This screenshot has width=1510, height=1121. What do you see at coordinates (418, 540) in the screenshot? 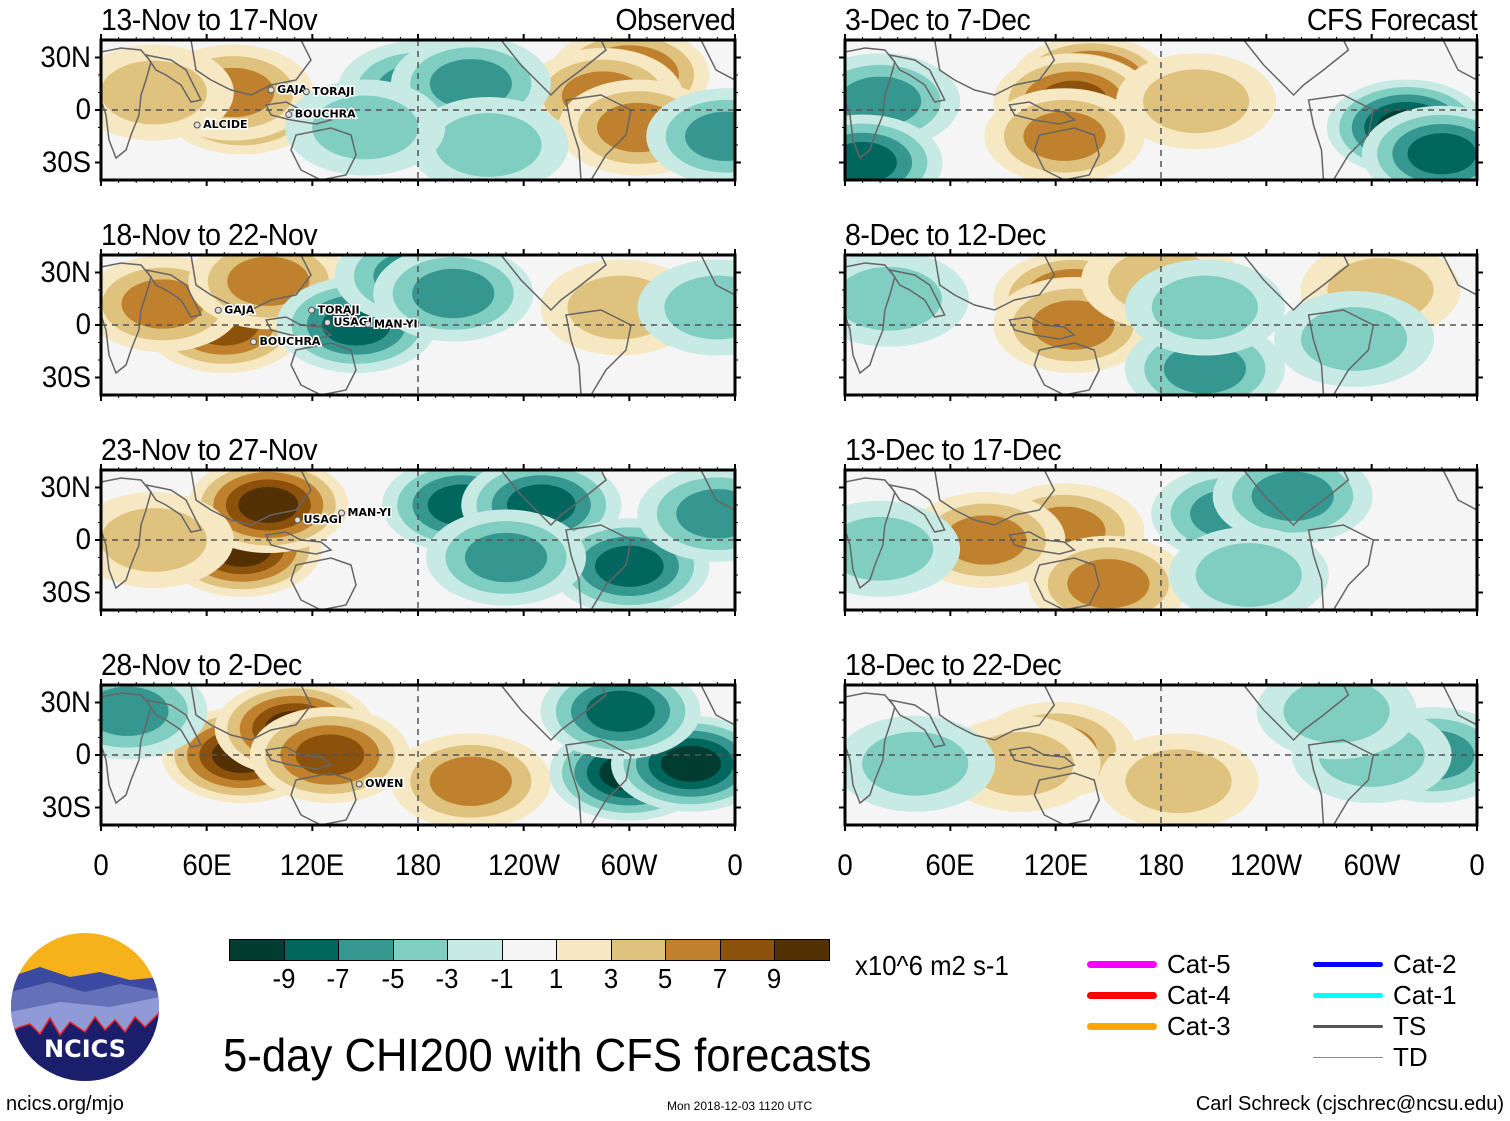
I see `map-panel: USAGI MAN-YI` at bounding box center [418, 540].